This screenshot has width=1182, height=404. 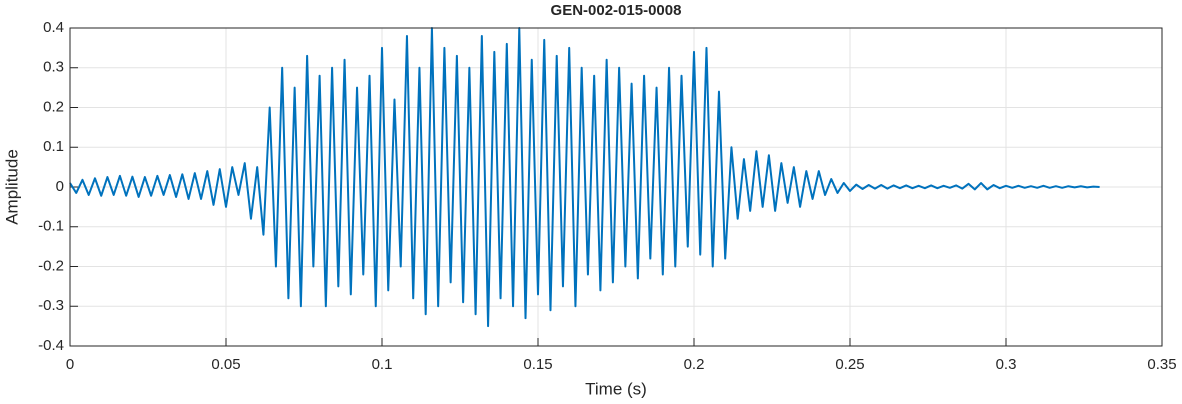 I want to click on x-tick-label: 0.25, so click(x=849, y=364).